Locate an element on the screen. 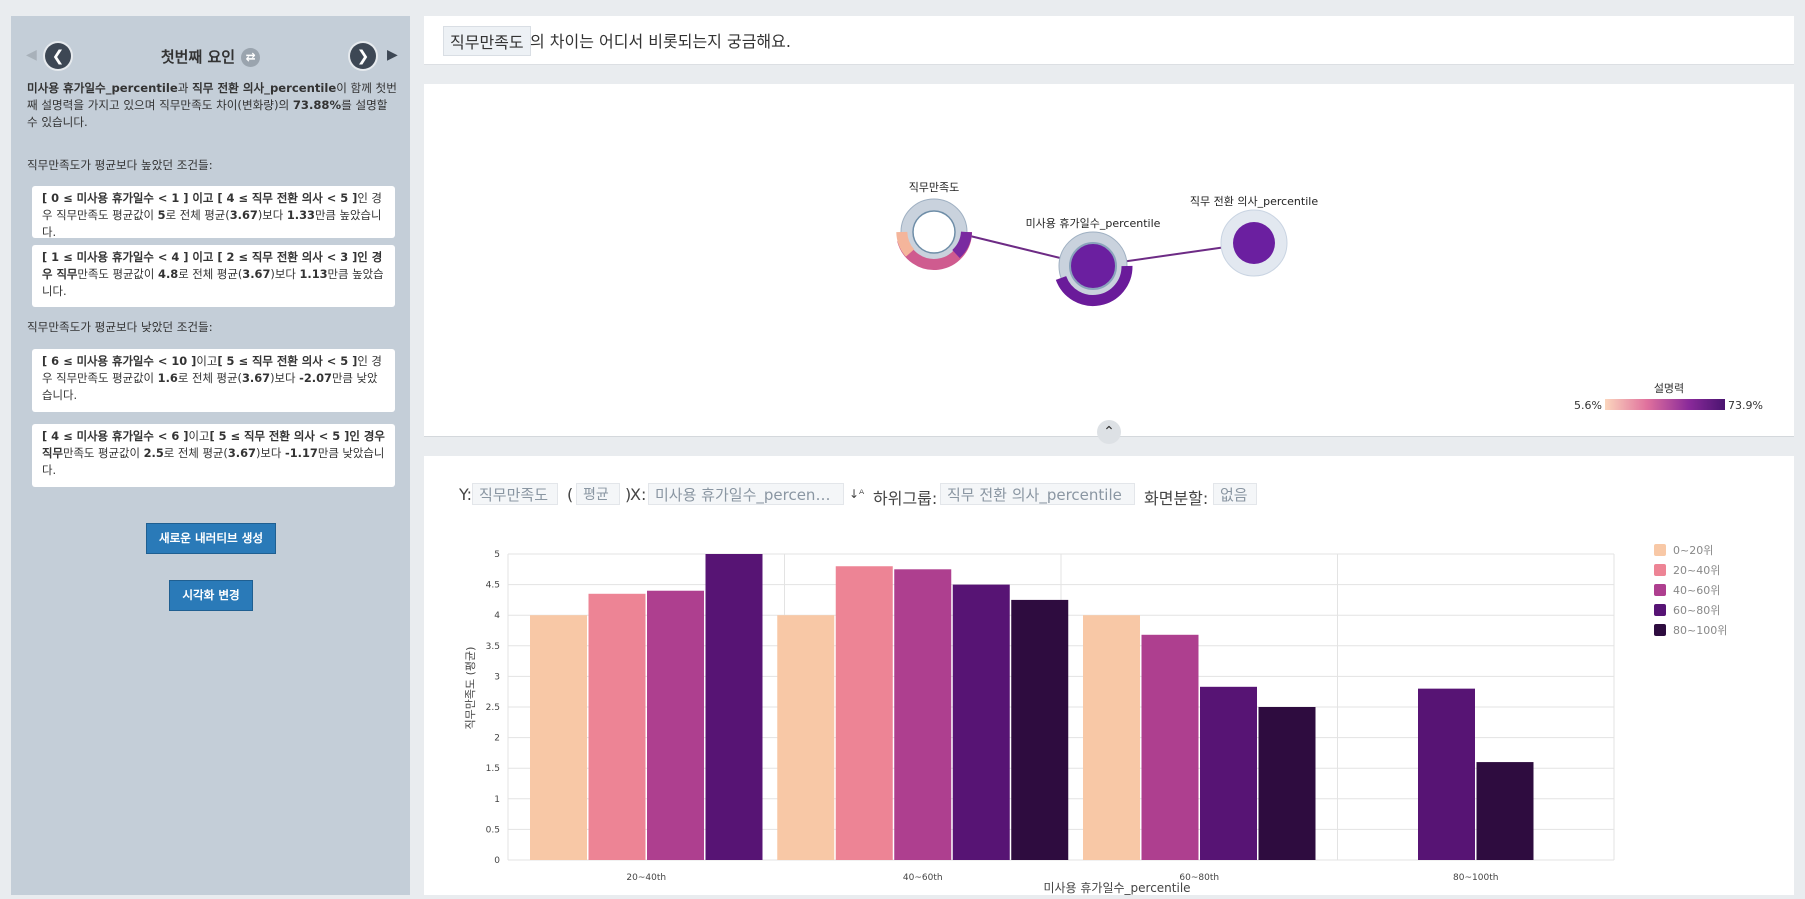 The width and height of the screenshot is (1805, 899). prev-factor-button: ❮ is located at coordinates (58, 56).